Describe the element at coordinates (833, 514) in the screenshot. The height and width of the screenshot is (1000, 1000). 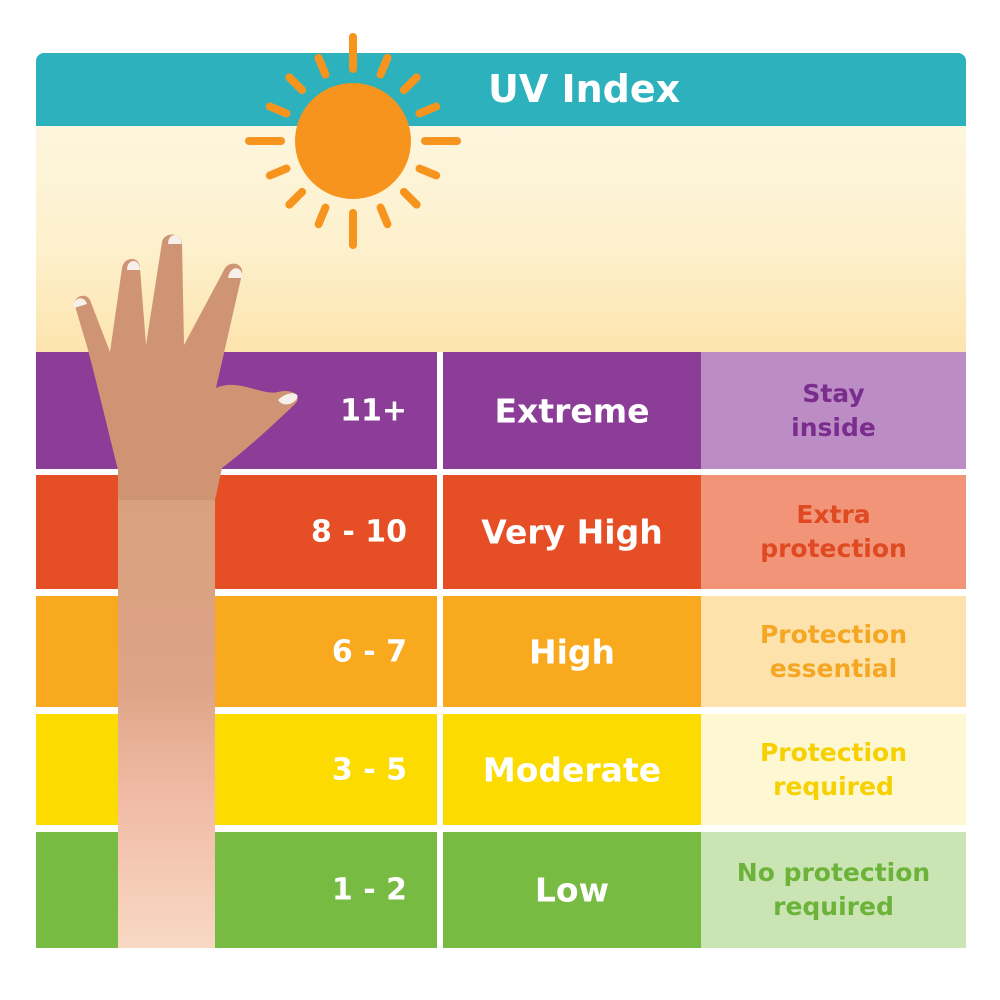
I see `advice-line: Extra` at that location.